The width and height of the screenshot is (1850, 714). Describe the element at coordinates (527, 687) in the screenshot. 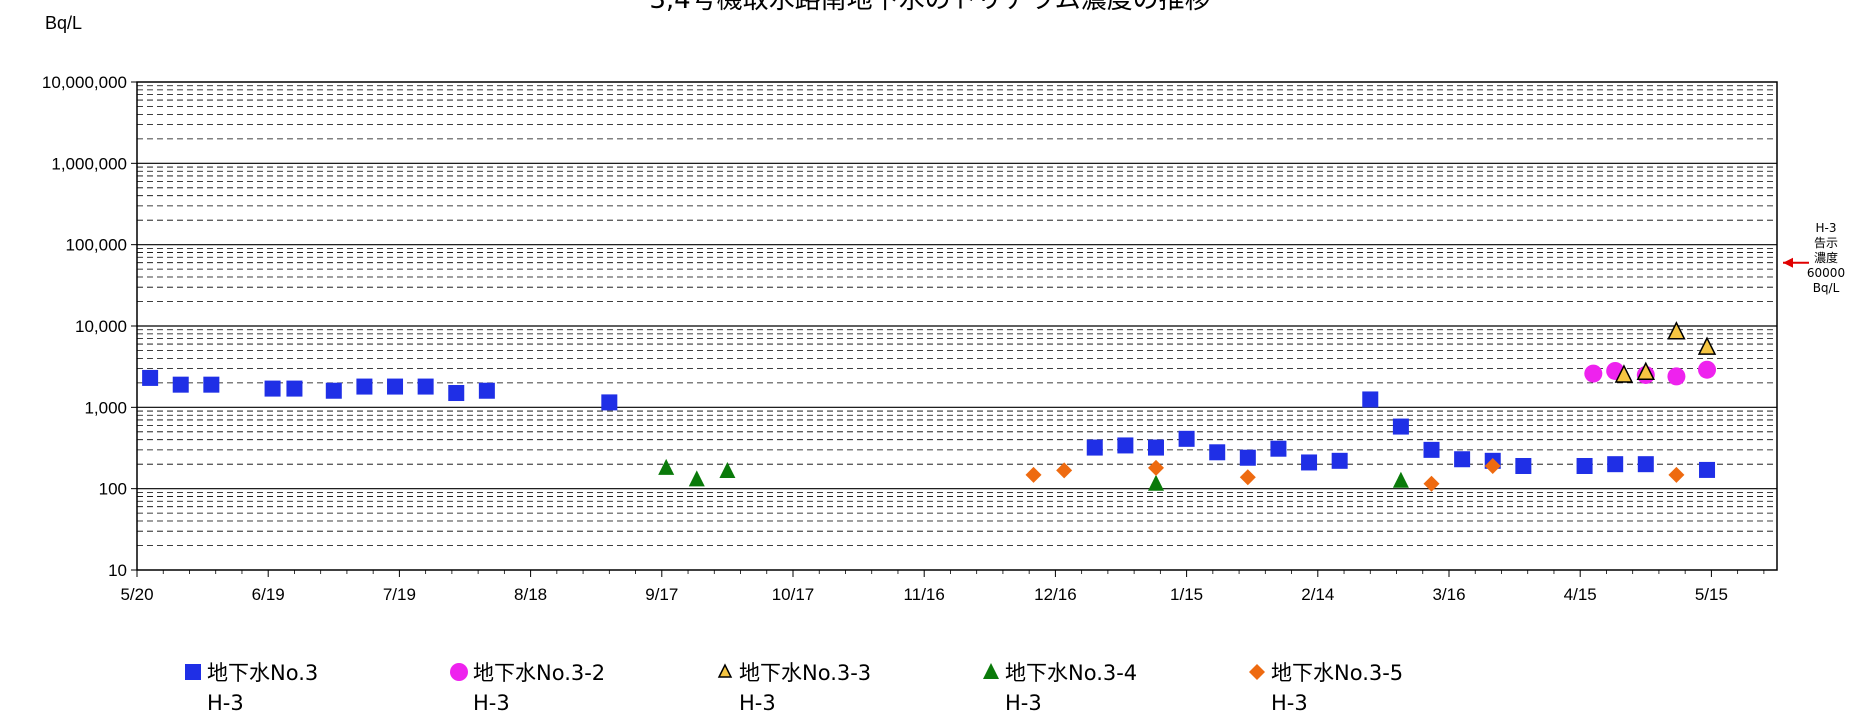

I see `legend-item-2: 地下水No.3-2 H-3` at that location.